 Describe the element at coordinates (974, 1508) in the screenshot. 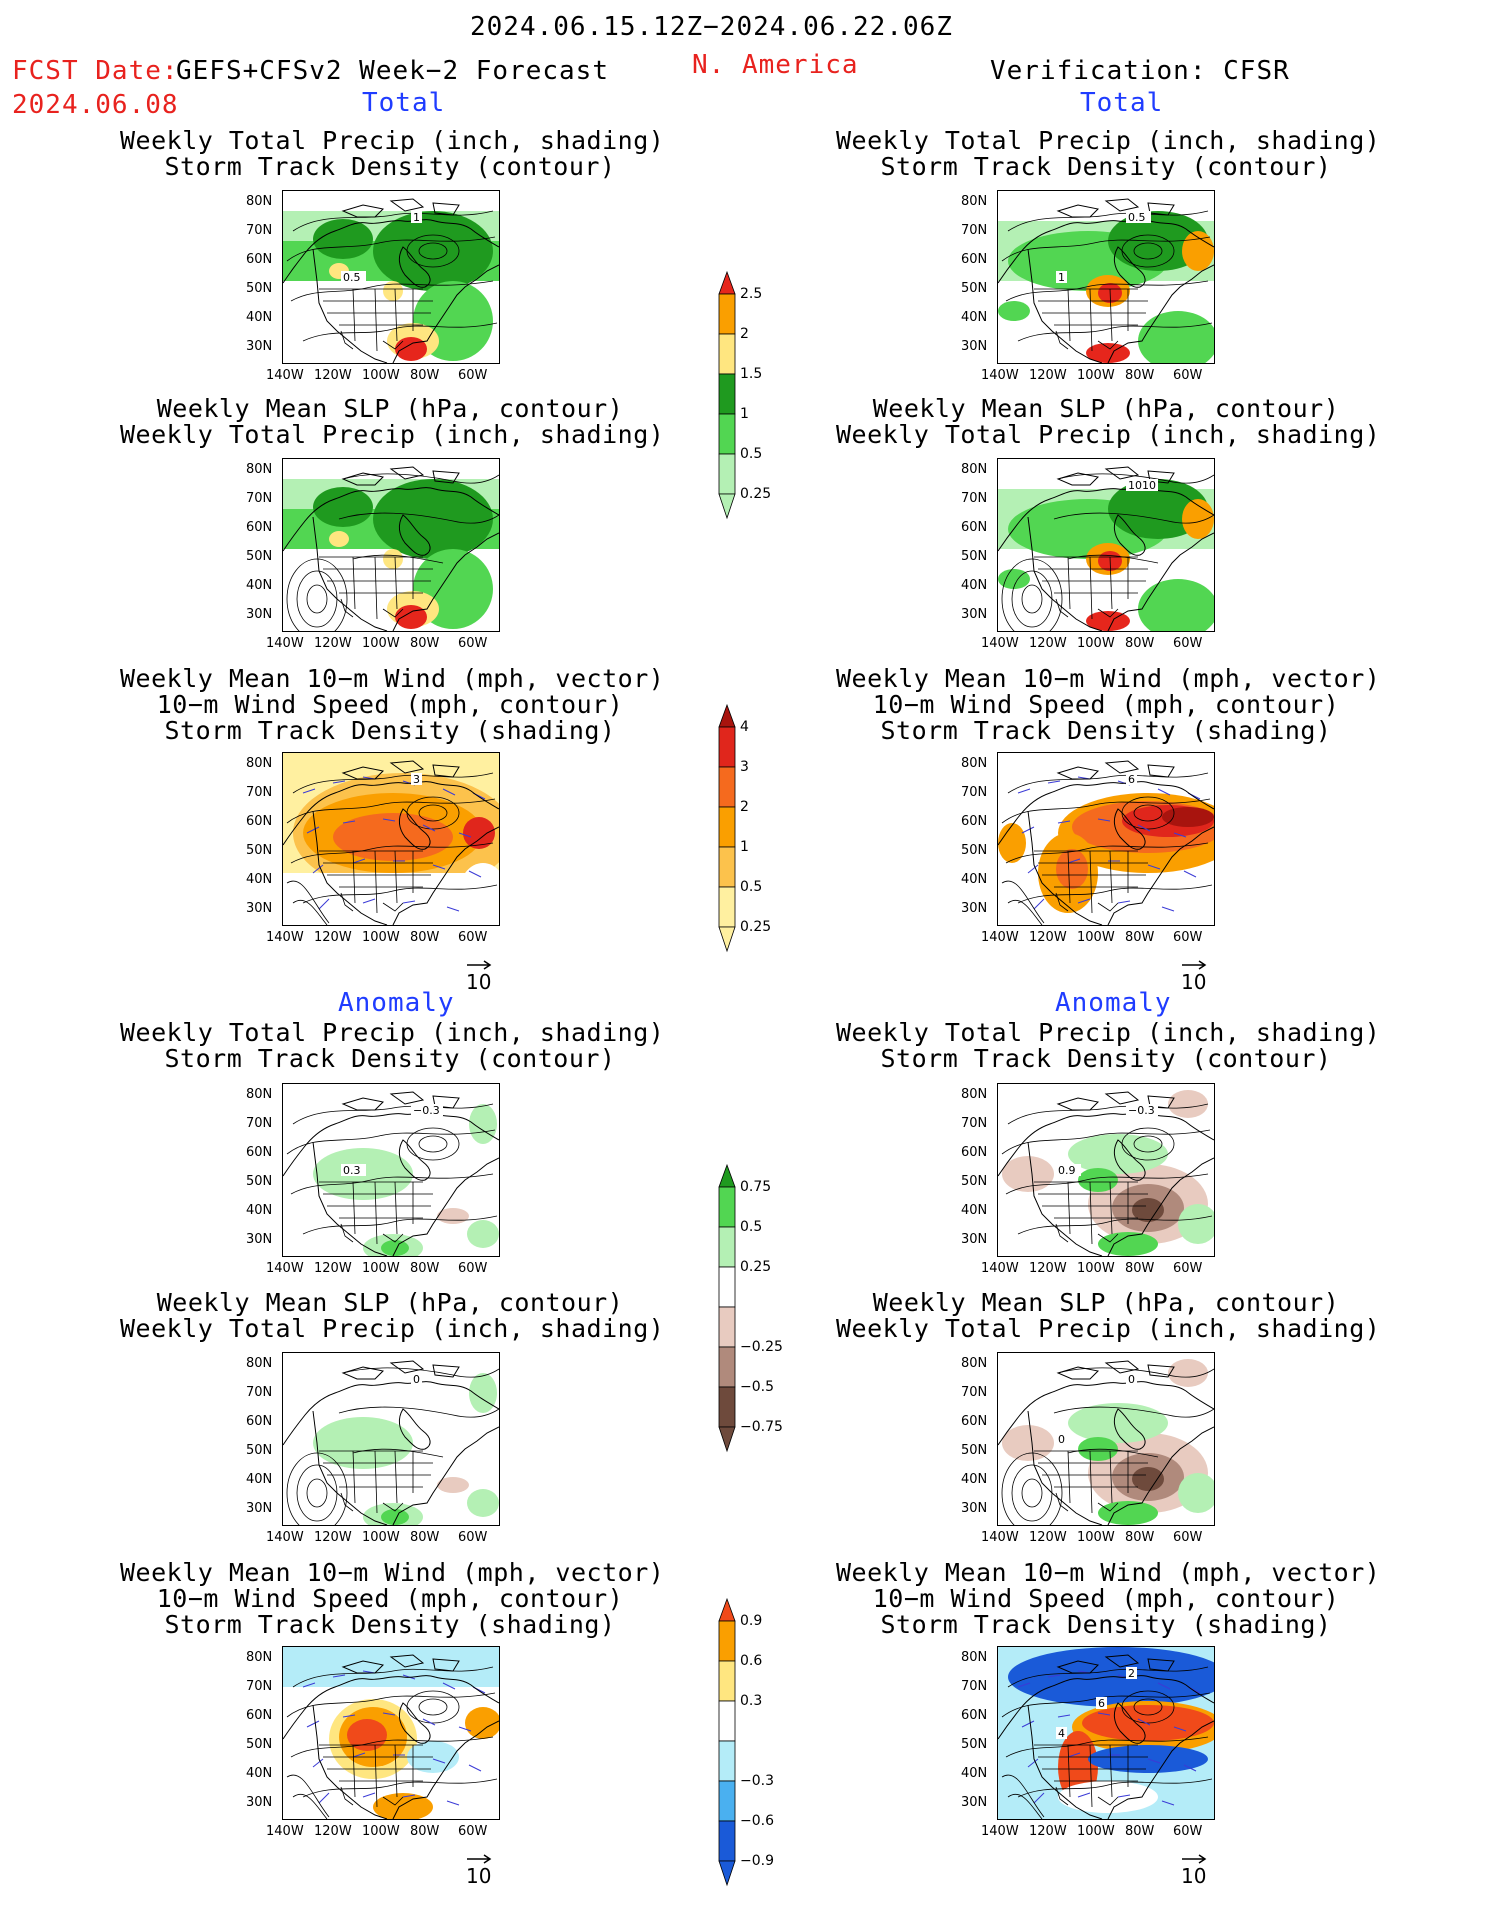

I see `cfsr-anom-slp-lat-tick-30n: 30N` at that location.